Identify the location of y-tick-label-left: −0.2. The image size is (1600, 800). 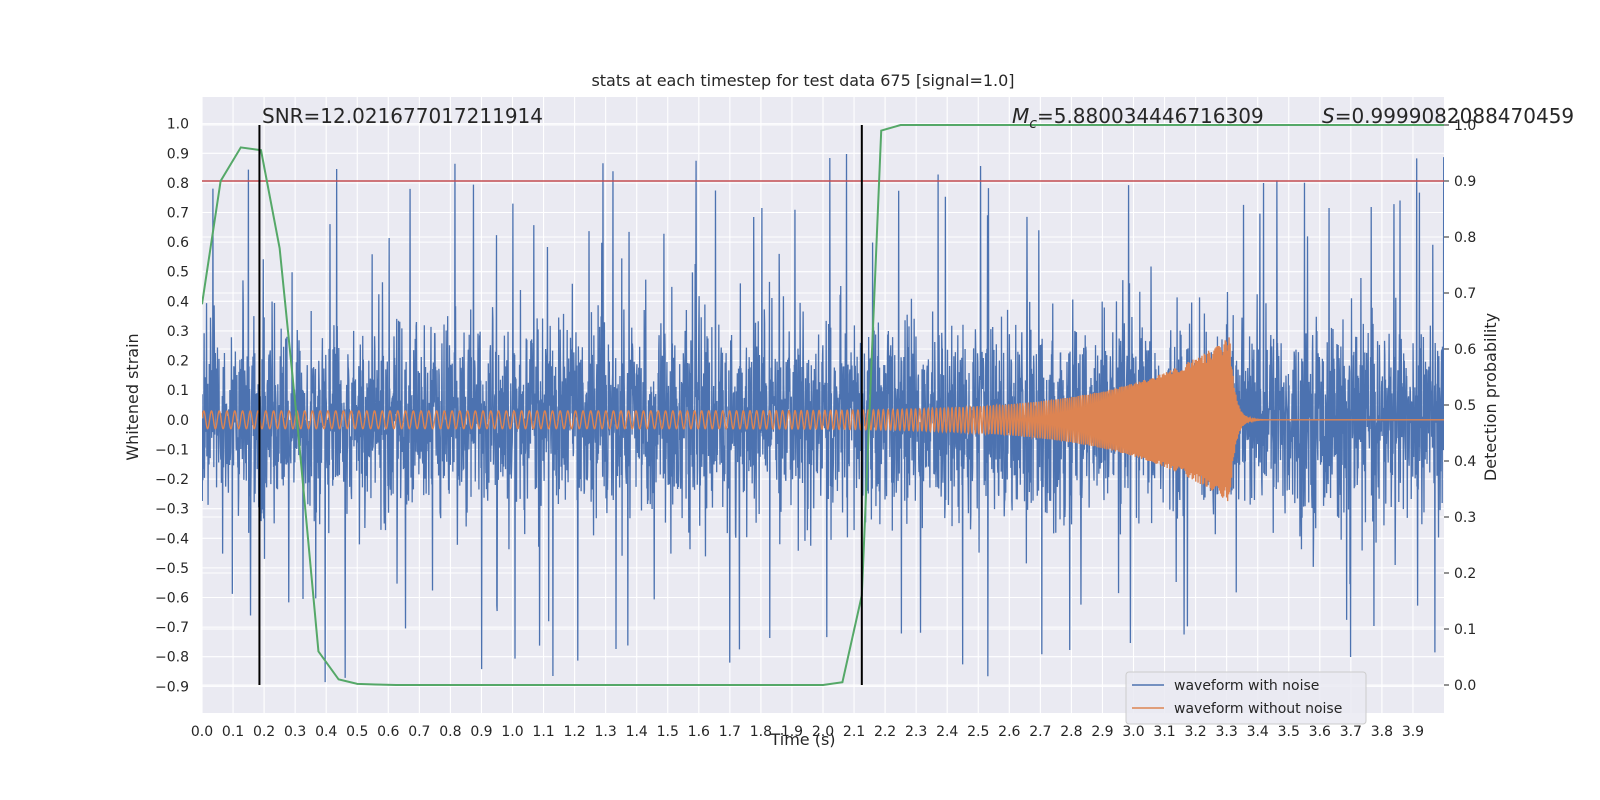
(172, 480).